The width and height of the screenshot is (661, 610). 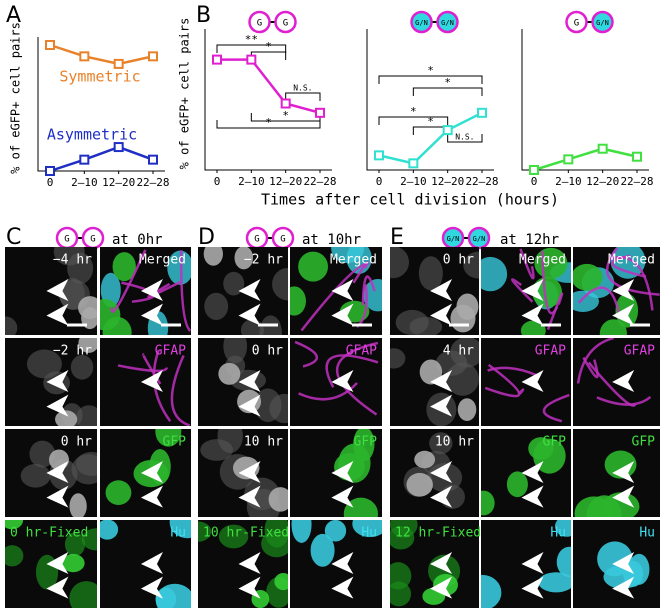 I want to click on panel-label: B, so click(x=203, y=15).